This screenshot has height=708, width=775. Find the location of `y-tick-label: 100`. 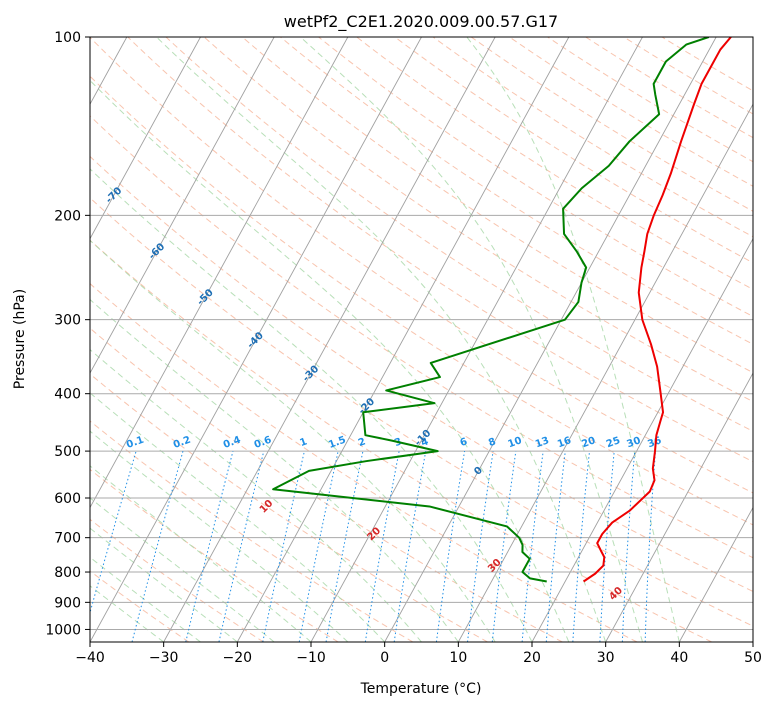

y-tick-label: 100 is located at coordinates (67, 38).